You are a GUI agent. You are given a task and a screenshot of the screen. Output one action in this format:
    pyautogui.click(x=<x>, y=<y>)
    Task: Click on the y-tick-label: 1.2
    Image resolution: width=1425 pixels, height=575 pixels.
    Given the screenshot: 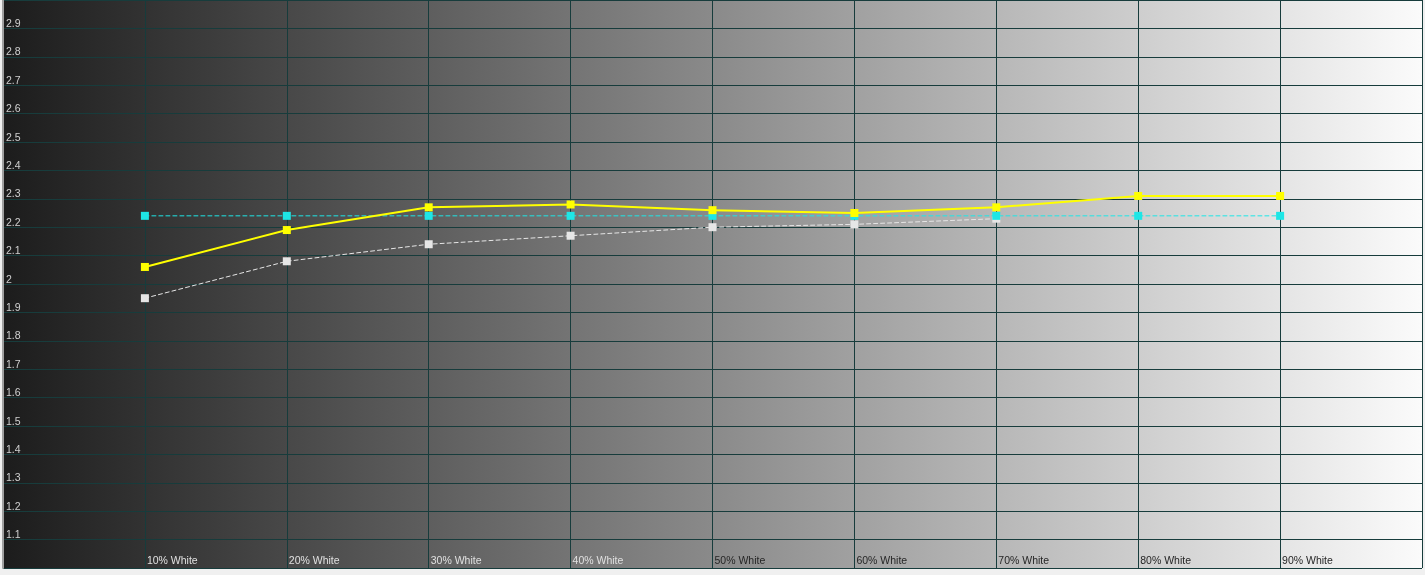 What is the action you would take?
    pyautogui.click(x=13, y=505)
    